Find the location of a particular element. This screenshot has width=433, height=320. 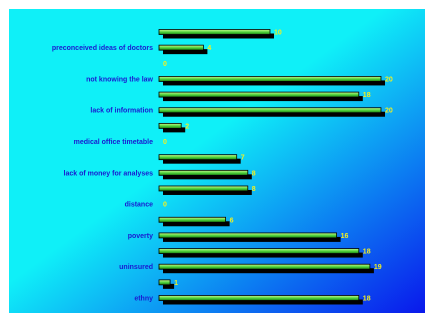

category-label: medical office timetable is located at coordinates (113, 142).